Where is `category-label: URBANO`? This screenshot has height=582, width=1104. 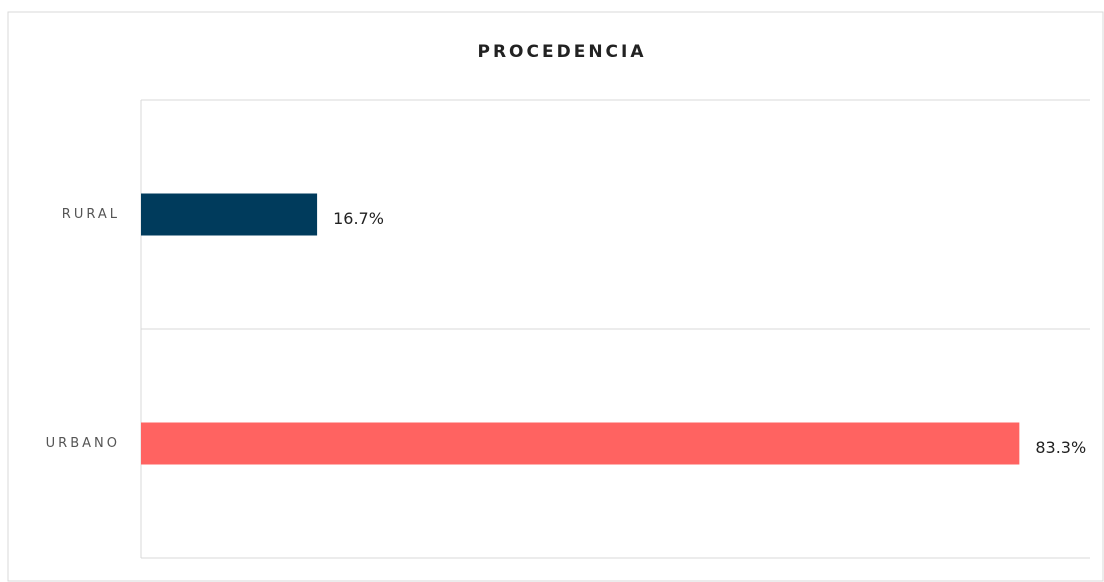 category-label: URBANO is located at coordinates (83, 443).